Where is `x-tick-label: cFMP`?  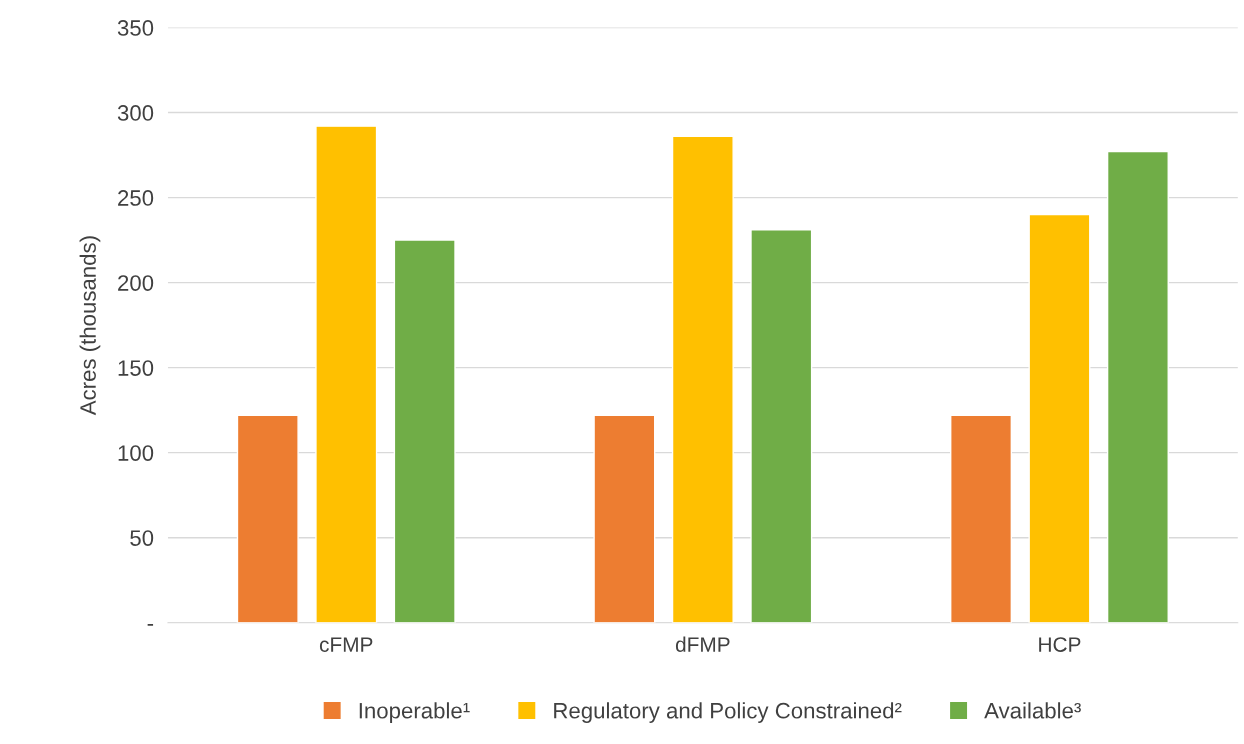
x-tick-label: cFMP is located at coordinates (346, 644).